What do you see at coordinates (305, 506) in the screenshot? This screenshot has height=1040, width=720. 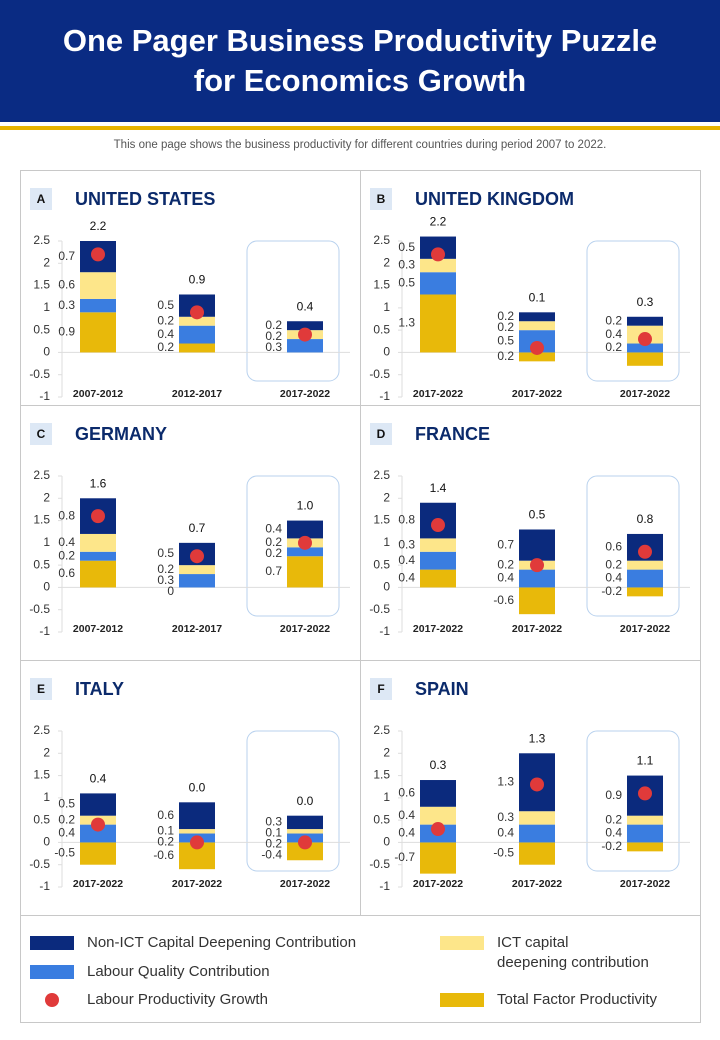 I see `growth-label: 1.0` at bounding box center [305, 506].